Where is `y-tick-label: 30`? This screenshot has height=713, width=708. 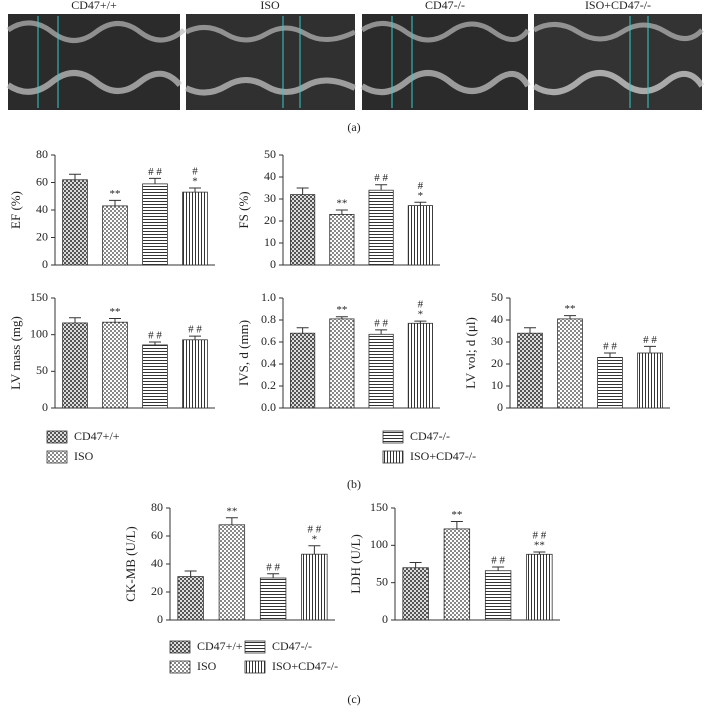
y-tick-label: 30 is located at coordinates (270, 198).